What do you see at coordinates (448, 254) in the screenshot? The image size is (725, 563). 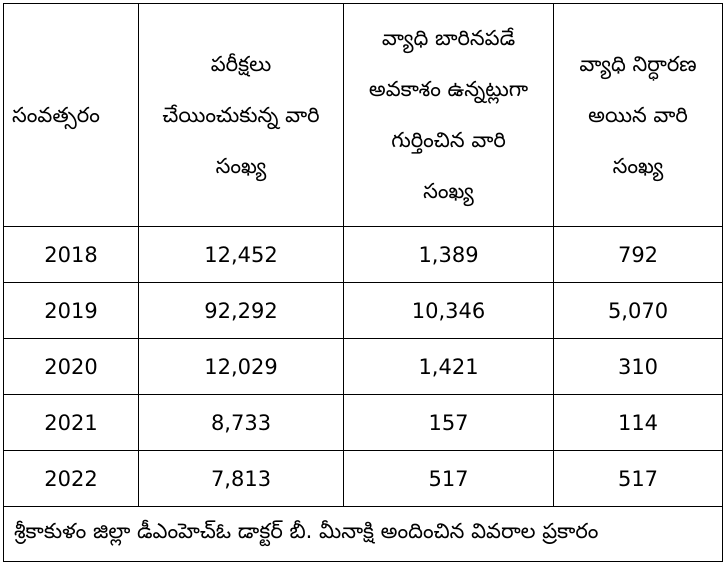 I see `data-cell: 1,389` at bounding box center [448, 254].